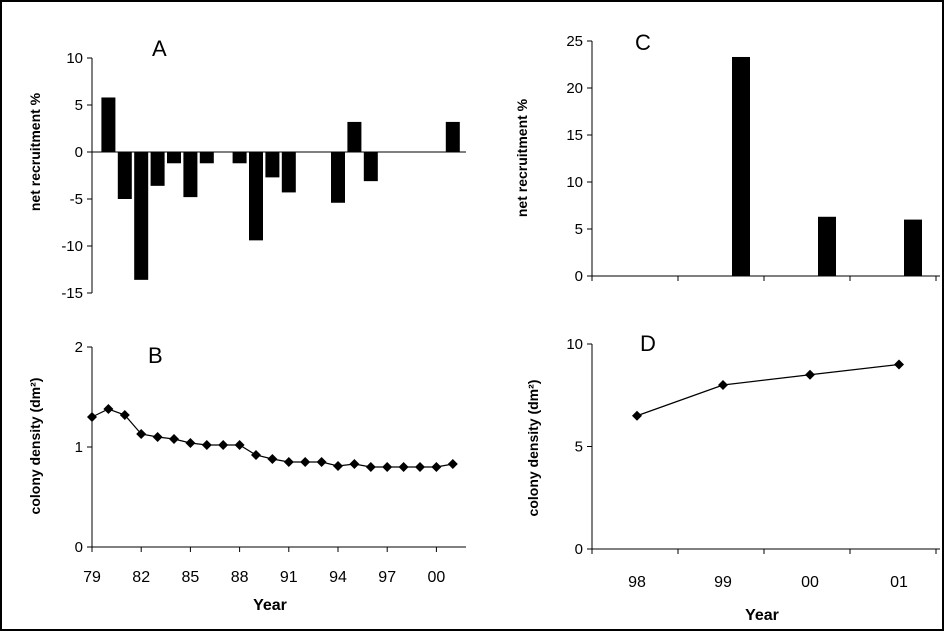 The height and width of the screenshot is (631, 944). I want to click on panel-c-y-tick-label: 20, so click(574, 88).